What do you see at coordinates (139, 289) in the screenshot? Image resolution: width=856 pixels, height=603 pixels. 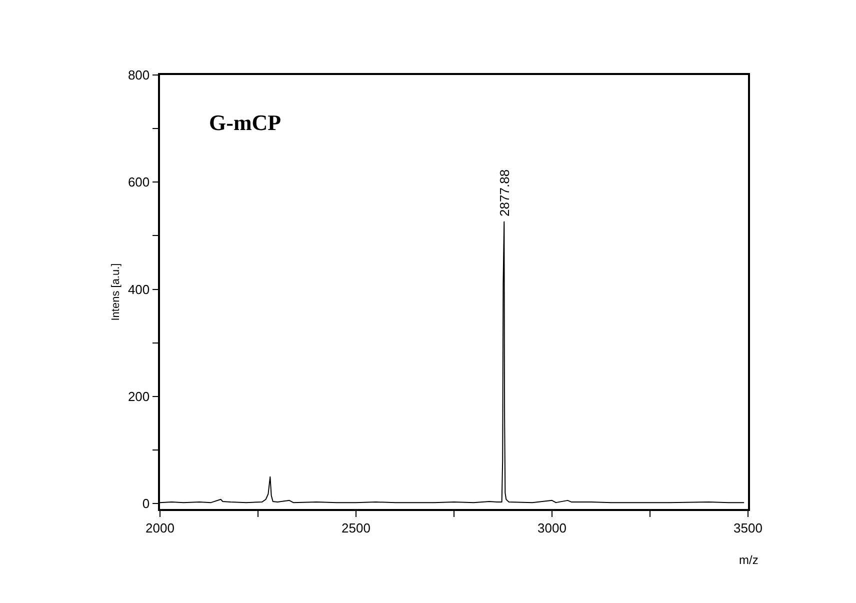 I see `y-tick-label: 400` at bounding box center [139, 289].